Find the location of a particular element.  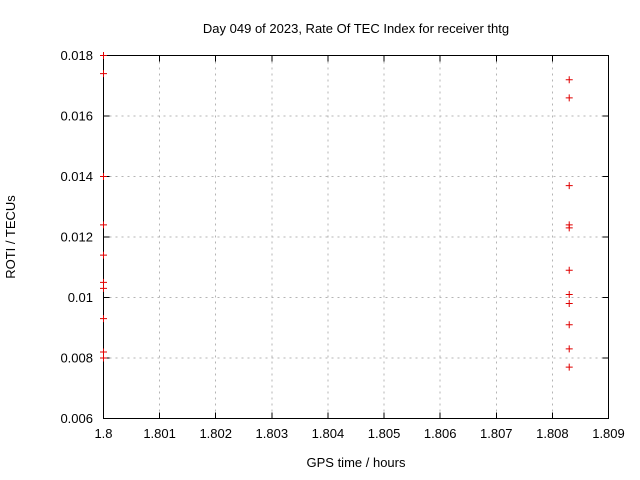

x-tick-label: 1.808 is located at coordinates (552, 433).